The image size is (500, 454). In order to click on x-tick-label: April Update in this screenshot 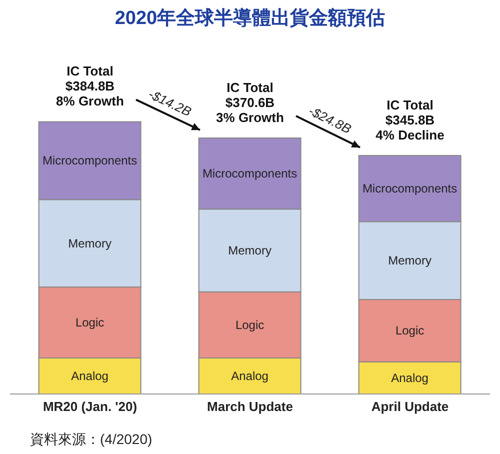, I will do `click(410, 406)`.